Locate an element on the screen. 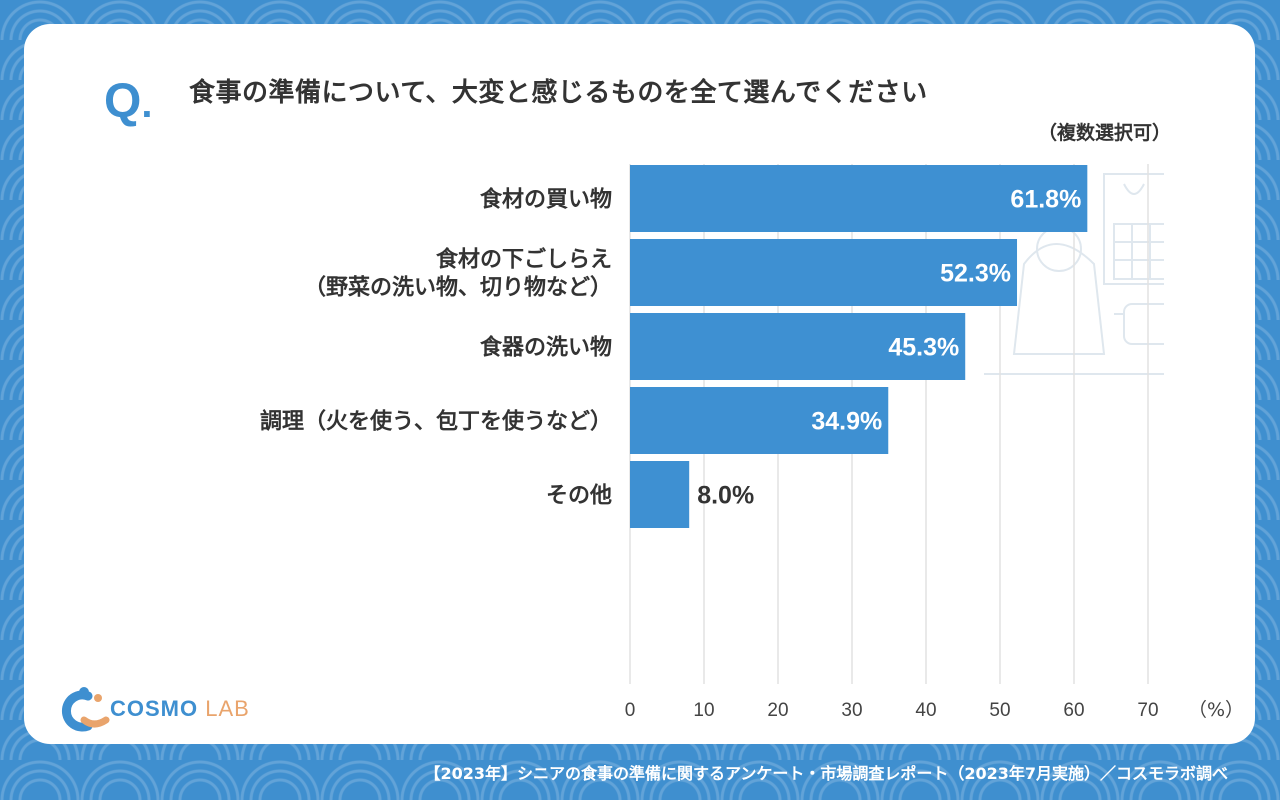 The image size is (1280, 800). data-label: 61.8% is located at coordinates (1045, 200).